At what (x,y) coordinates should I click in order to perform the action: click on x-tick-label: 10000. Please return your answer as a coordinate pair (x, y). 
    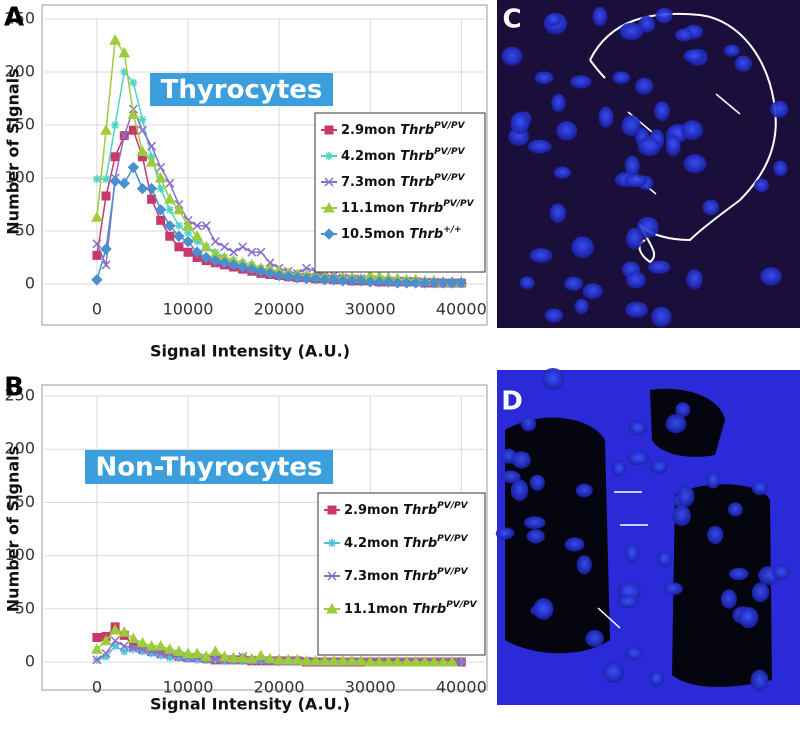
    Looking at the image, I should click on (188, 687).